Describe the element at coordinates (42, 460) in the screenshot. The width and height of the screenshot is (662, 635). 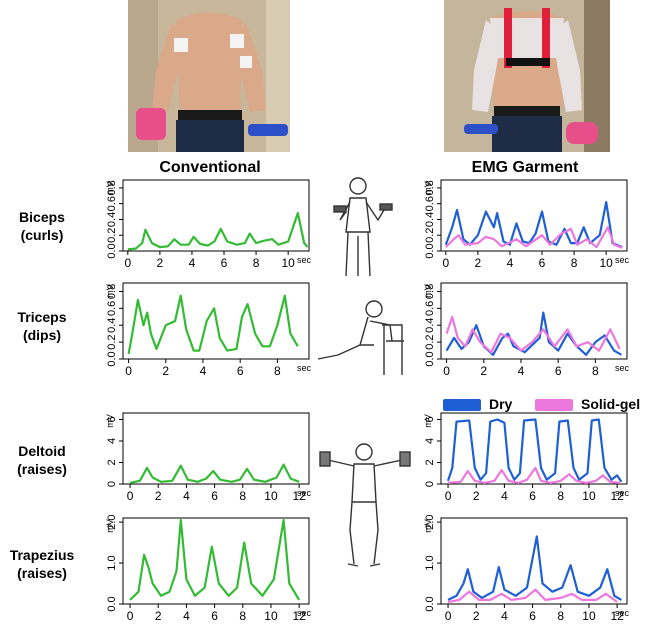
I see `muscle-label-deltoid: Deltoid (raises)` at that location.